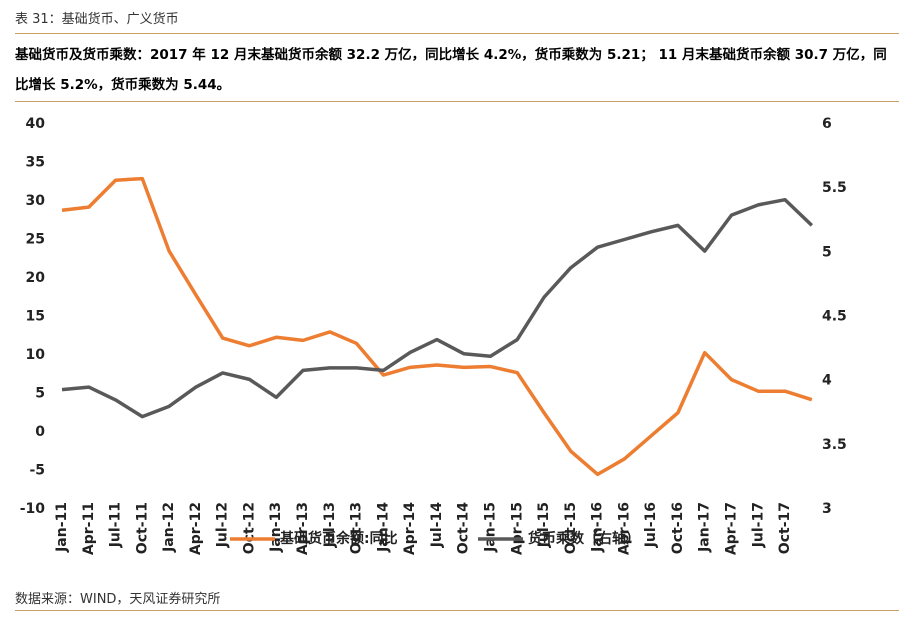 This screenshot has height=619, width=905. I want to click on x-tick-label: Jan-12, so click(169, 527).